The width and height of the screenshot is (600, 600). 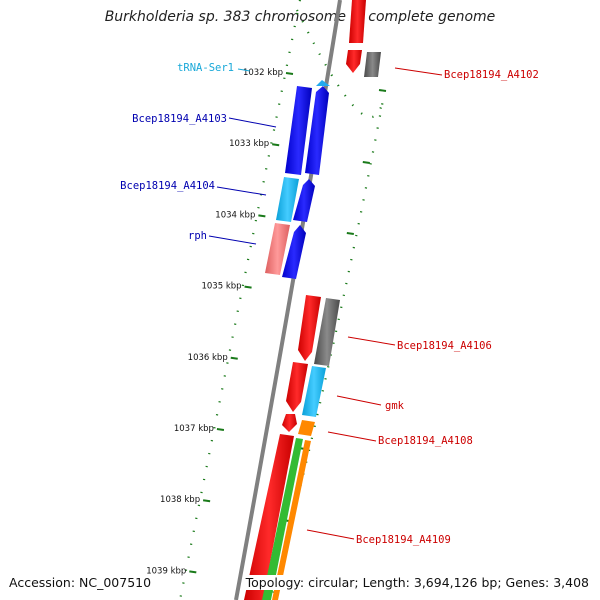 I want to click on leader-rph, so click(x=232, y=240).